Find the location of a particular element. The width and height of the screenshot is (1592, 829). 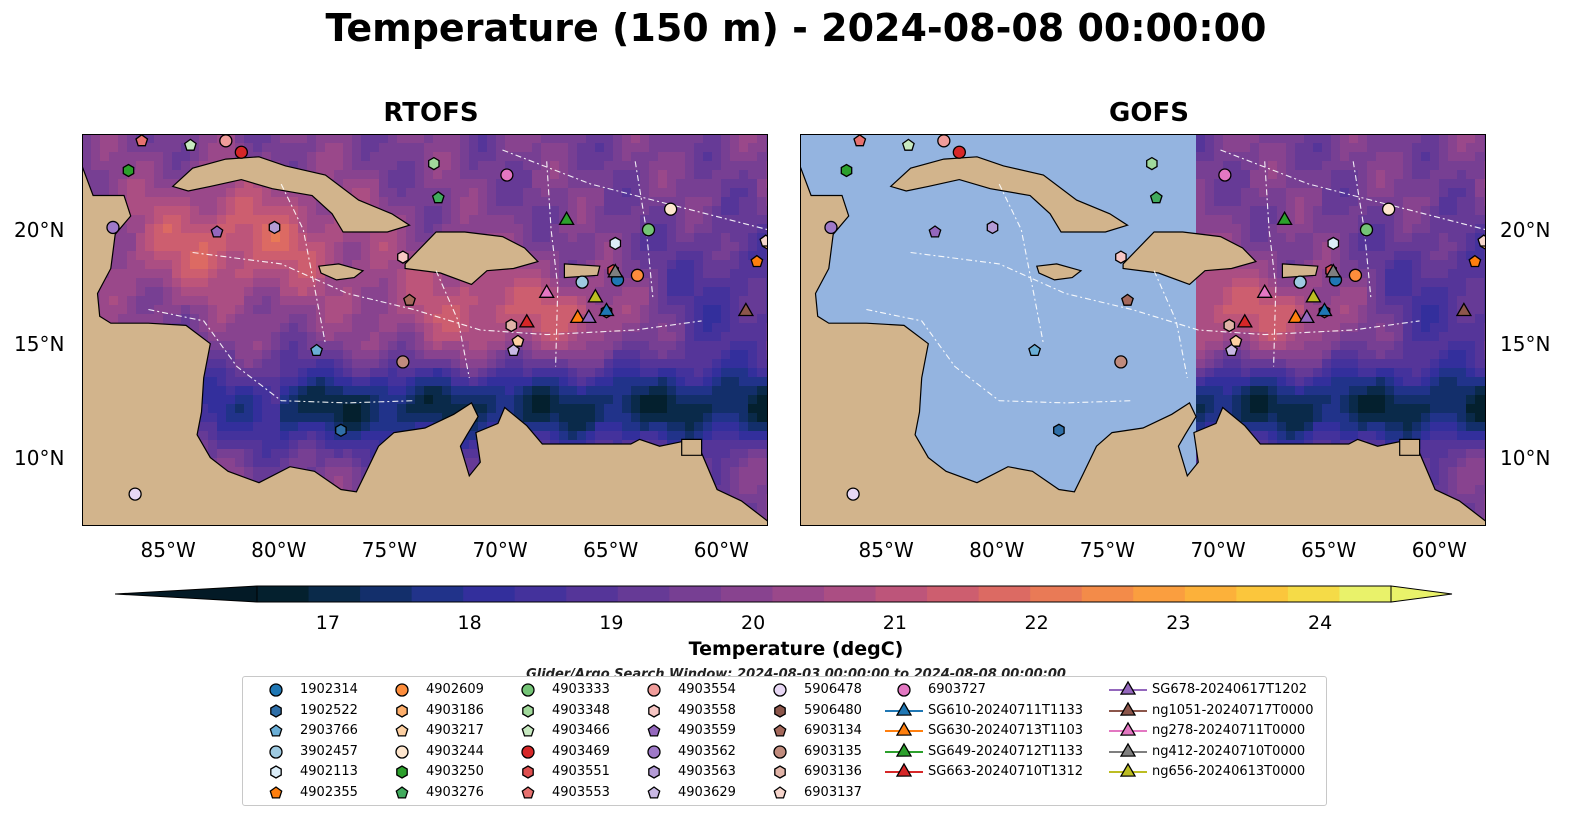

legend-label: 1902314 is located at coordinates (329, 689).